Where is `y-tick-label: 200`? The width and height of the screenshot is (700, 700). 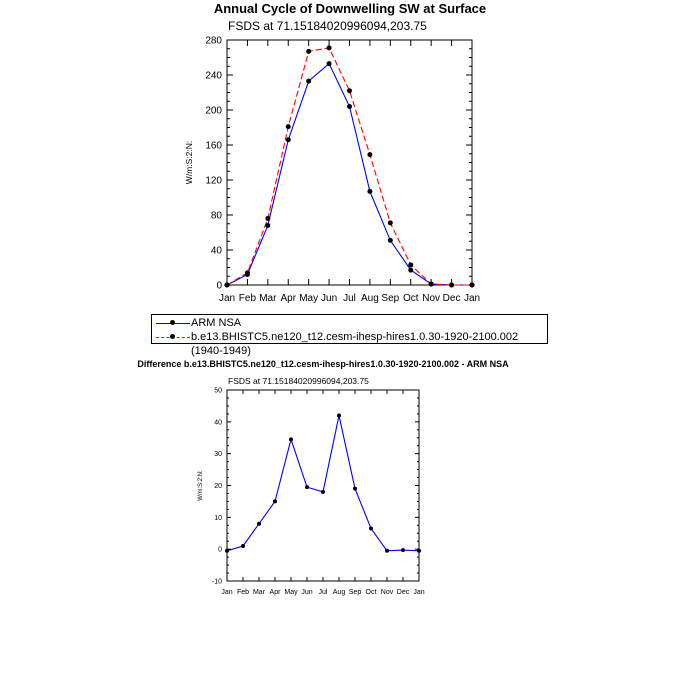 y-tick-label: 200 is located at coordinates (213, 111).